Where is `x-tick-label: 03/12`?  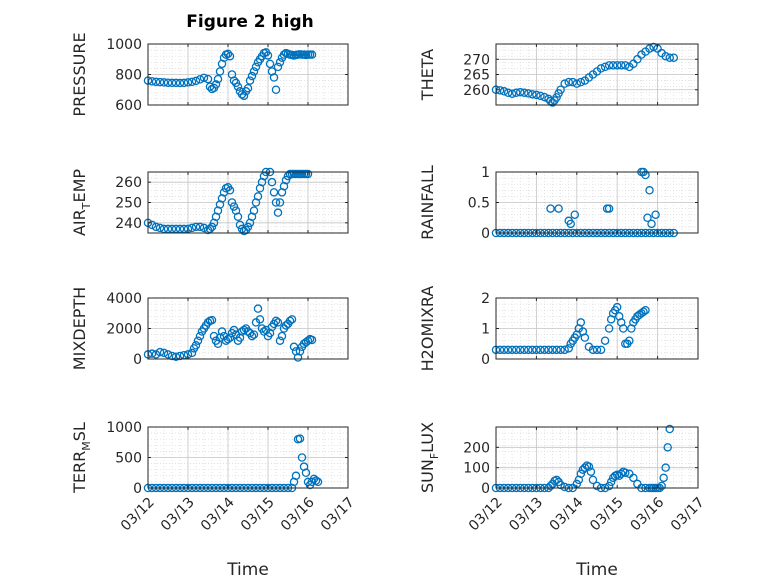 x-tick-label: 03/12 is located at coordinates (138, 514).